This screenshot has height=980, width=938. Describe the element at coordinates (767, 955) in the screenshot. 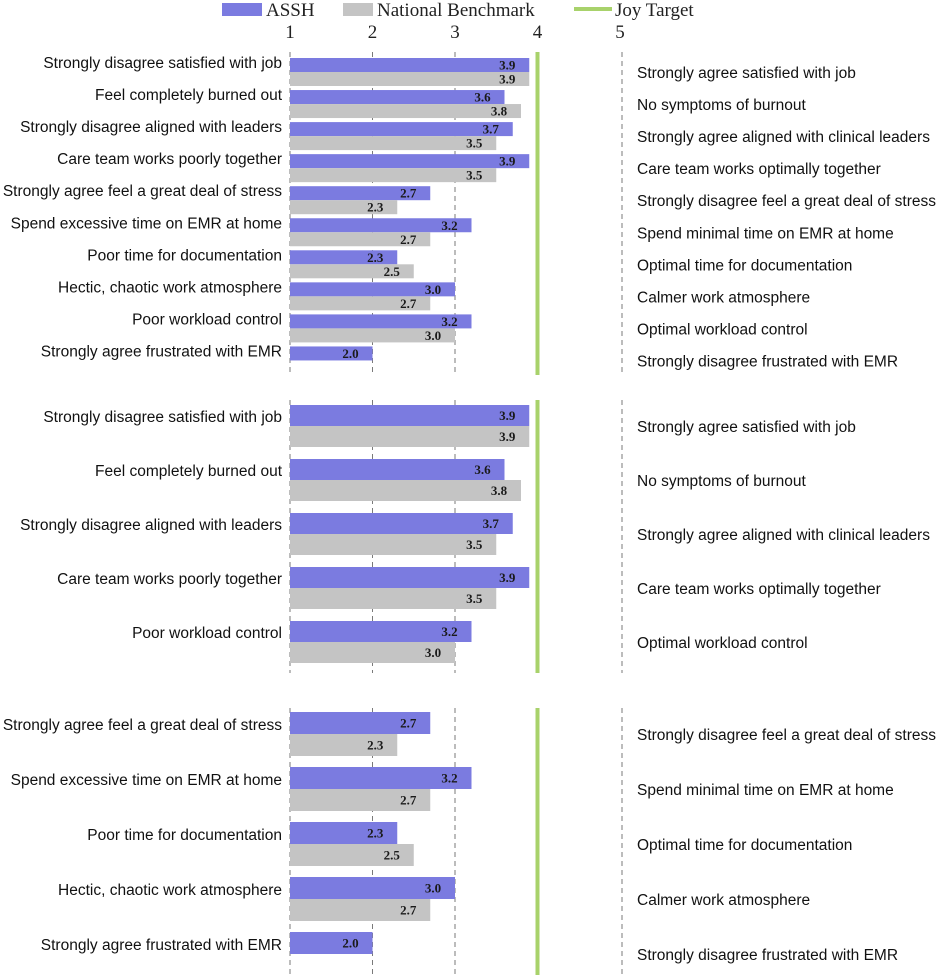

I see `right-label: Strongly disagree frustrated with EMR` at that location.